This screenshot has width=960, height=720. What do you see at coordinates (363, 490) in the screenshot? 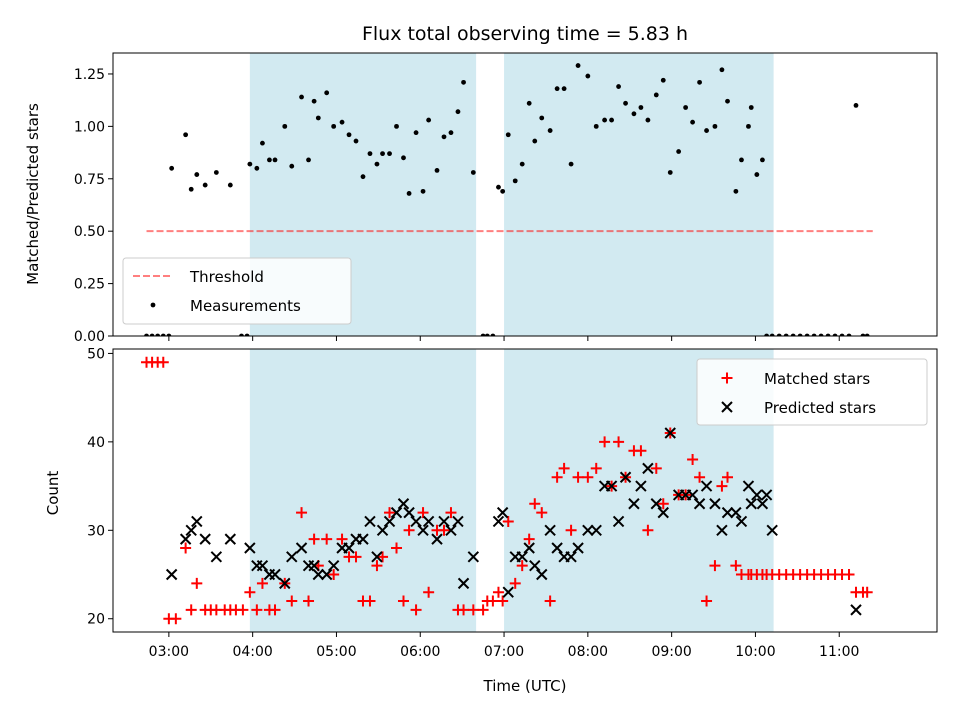
I see `observing-window-span` at bounding box center [363, 490].